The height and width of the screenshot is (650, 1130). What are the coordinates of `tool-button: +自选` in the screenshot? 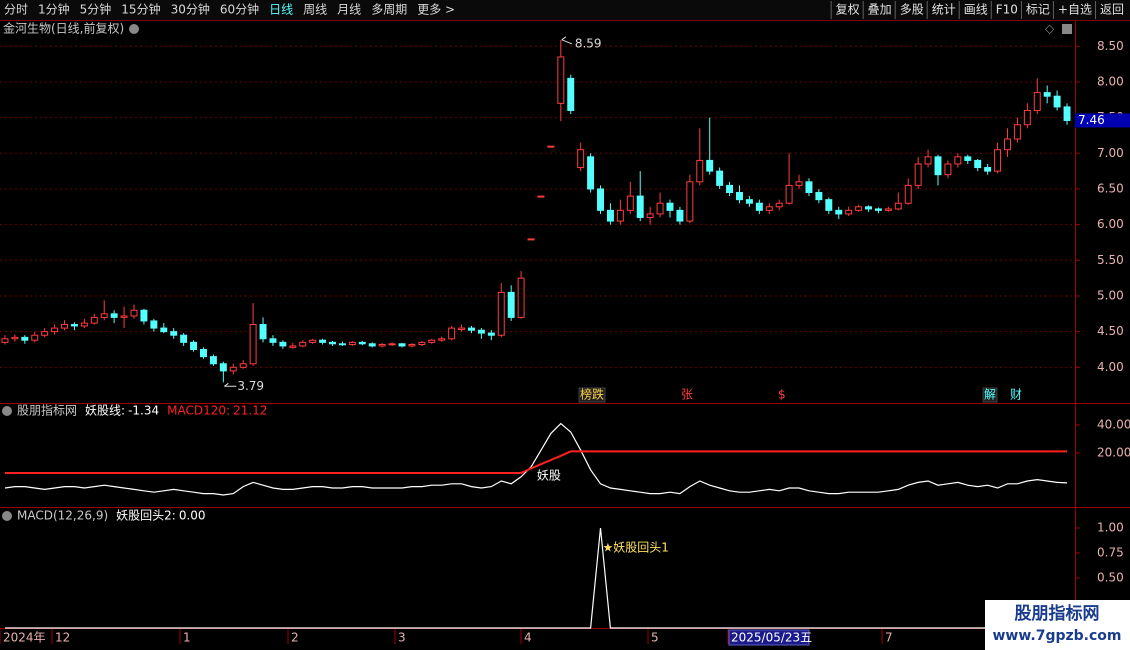 It's located at (1075, 10).